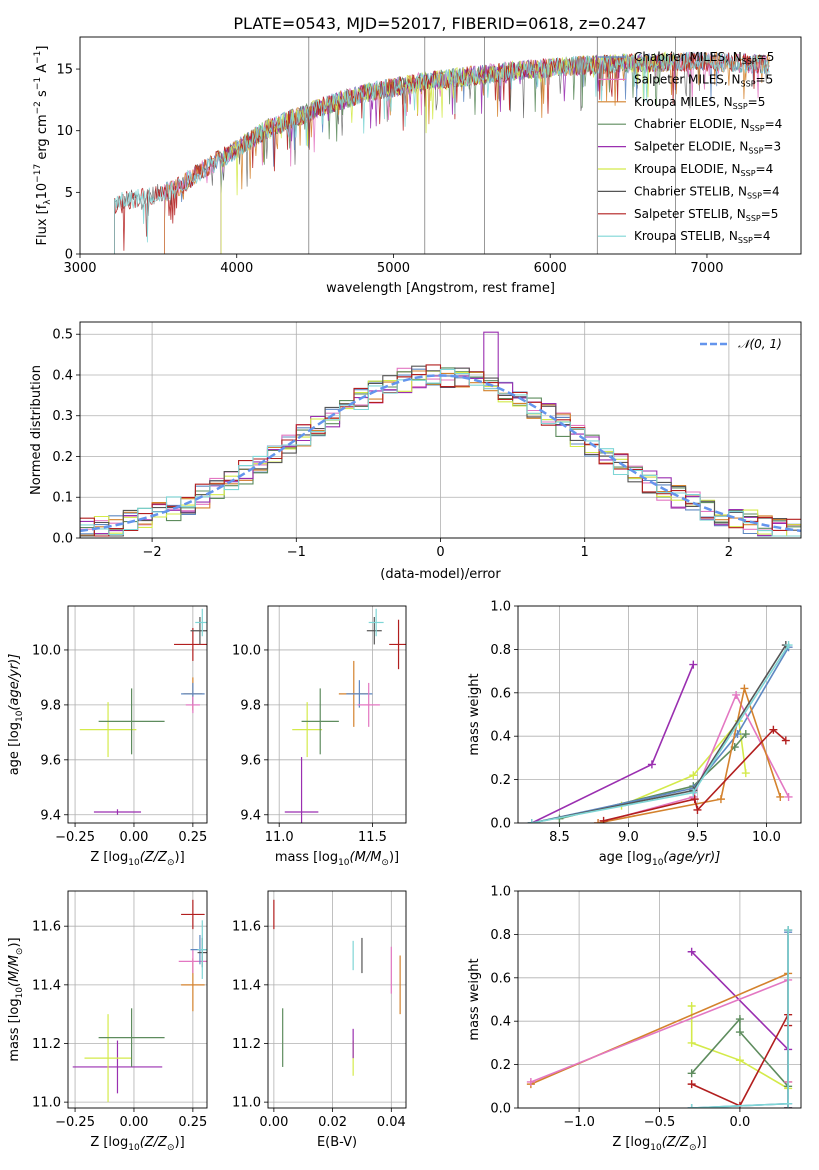  Describe the element at coordinates (708, 125) in the screenshot. I see `legend-label: Chabrier ELODIE, NSSP=4` at that location.